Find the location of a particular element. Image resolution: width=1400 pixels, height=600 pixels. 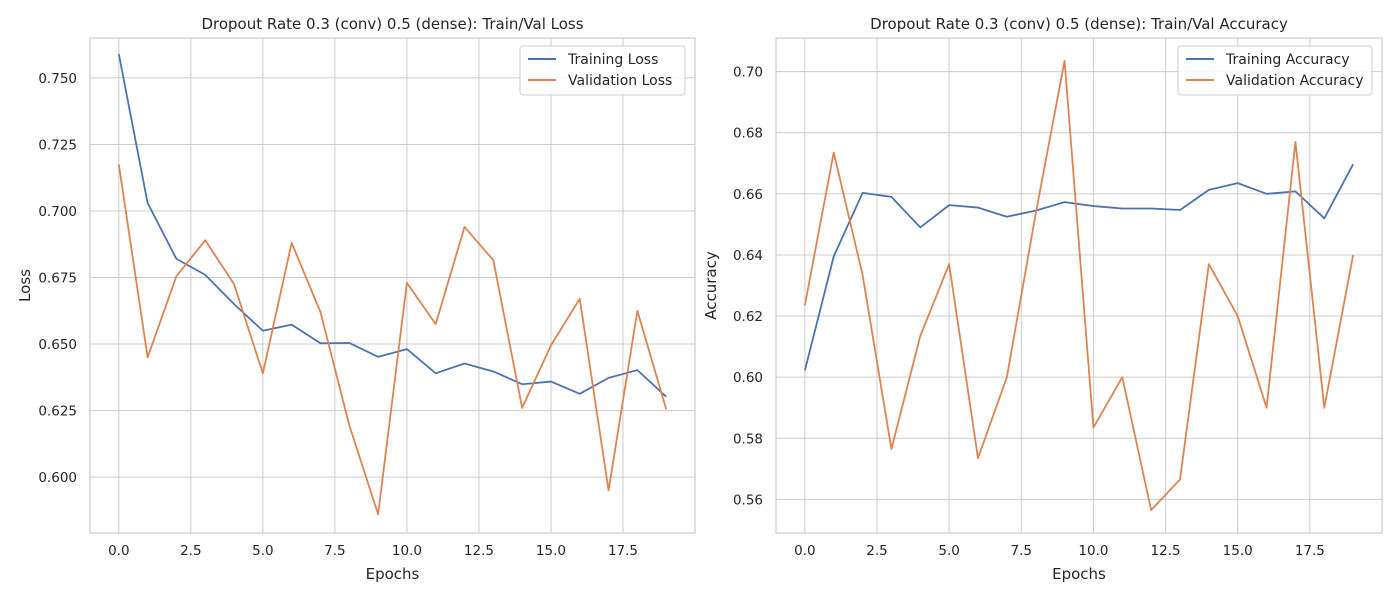

y-tick-label: 0.58 is located at coordinates (748, 439).